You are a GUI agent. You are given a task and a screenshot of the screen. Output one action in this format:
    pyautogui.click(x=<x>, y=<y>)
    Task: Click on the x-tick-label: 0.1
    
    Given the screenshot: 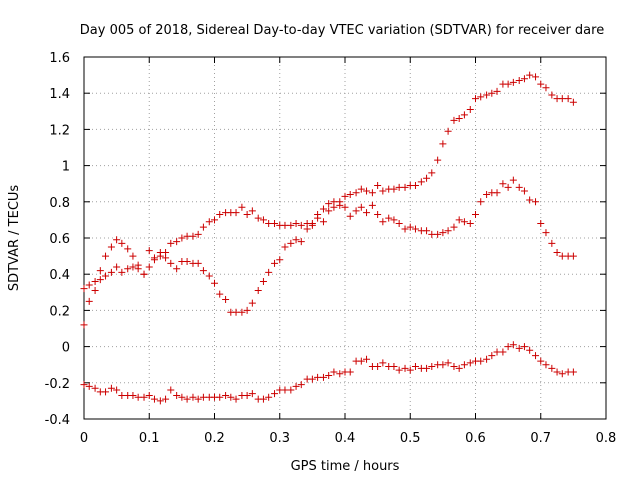 What is the action you would take?
    pyautogui.click(x=149, y=438)
    